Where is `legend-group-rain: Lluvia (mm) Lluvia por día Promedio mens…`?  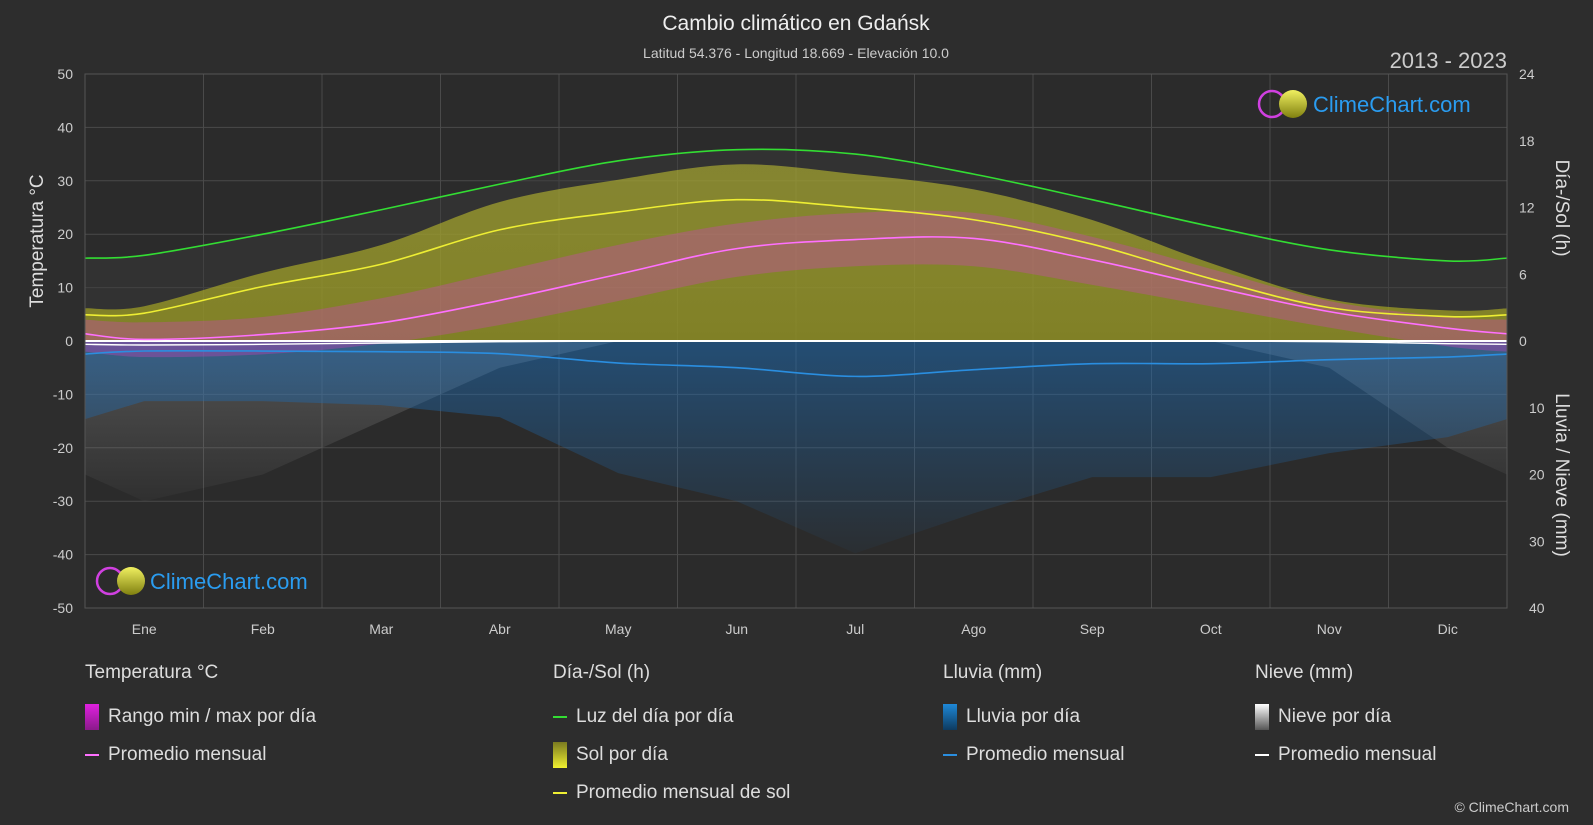
legend-group-rain: Lluvia (mm) Lluvia por día Promedio mens… is located at coordinates (1033, 717).